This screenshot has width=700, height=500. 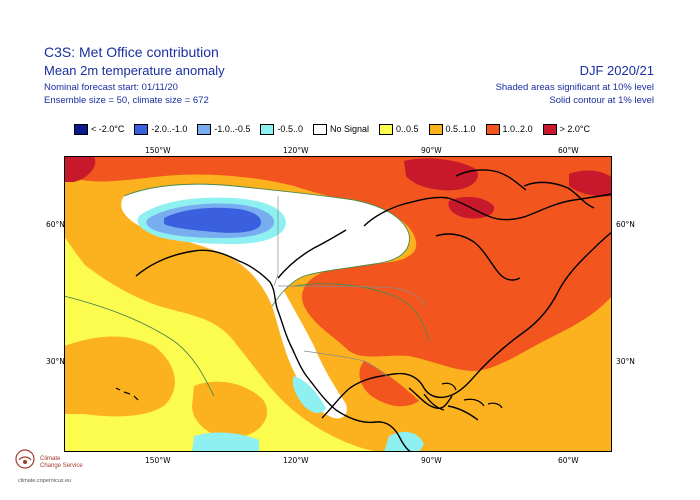 I want to click on lat-tick-left: 60°N, so click(x=55, y=224).